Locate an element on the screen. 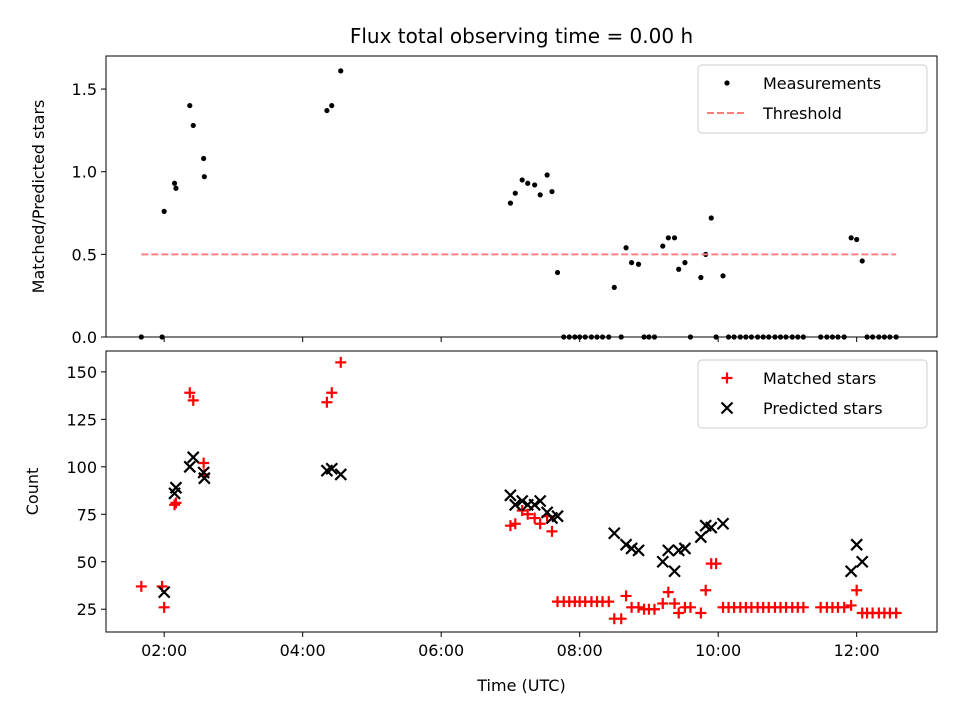  chart-title: Flux total observing time = 0.00 h is located at coordinates (521, 36).